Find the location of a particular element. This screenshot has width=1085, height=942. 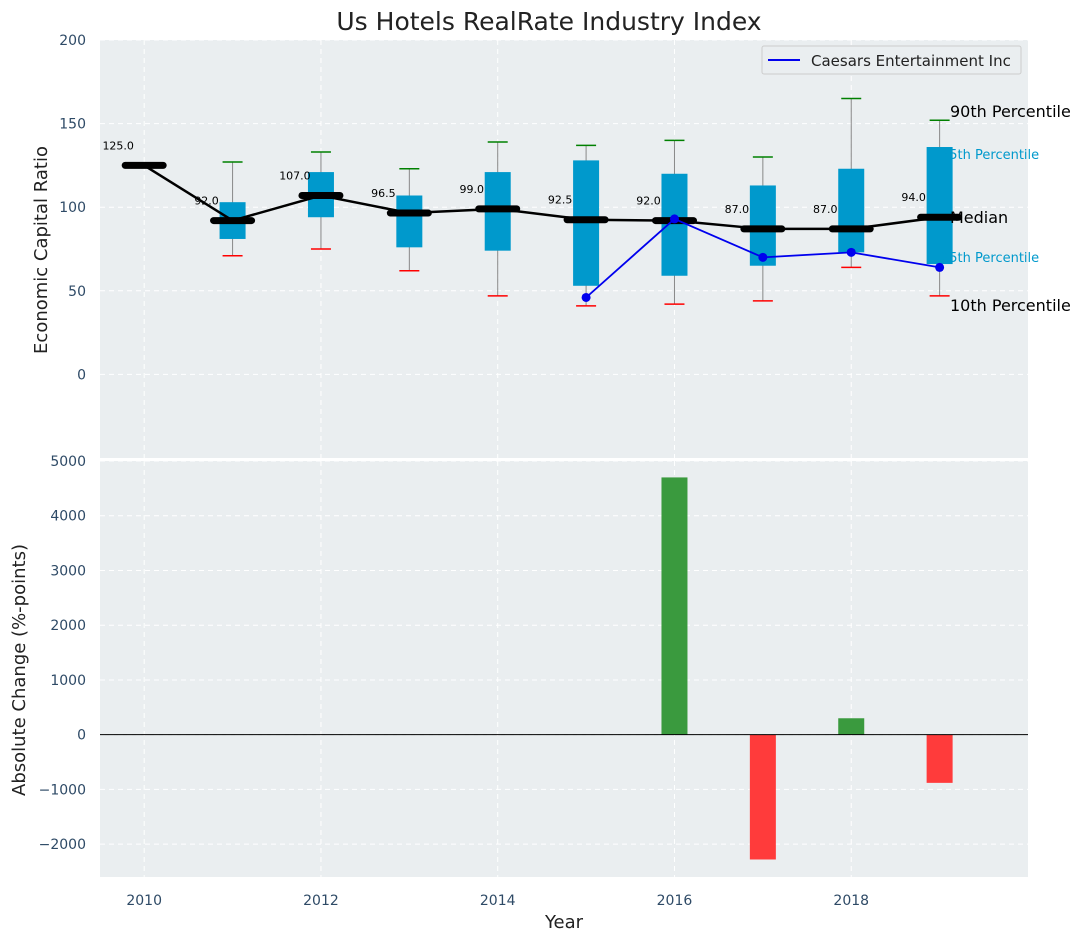

bottom-y-tick-label: 0 is located at coordinates (81, 736).